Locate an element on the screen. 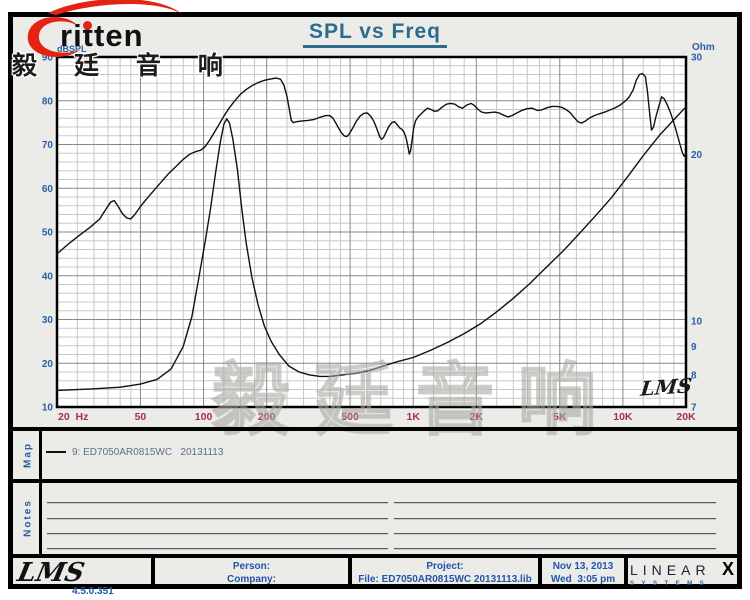  freq-axis-tick: 10K is located at coordinates (623, 417).